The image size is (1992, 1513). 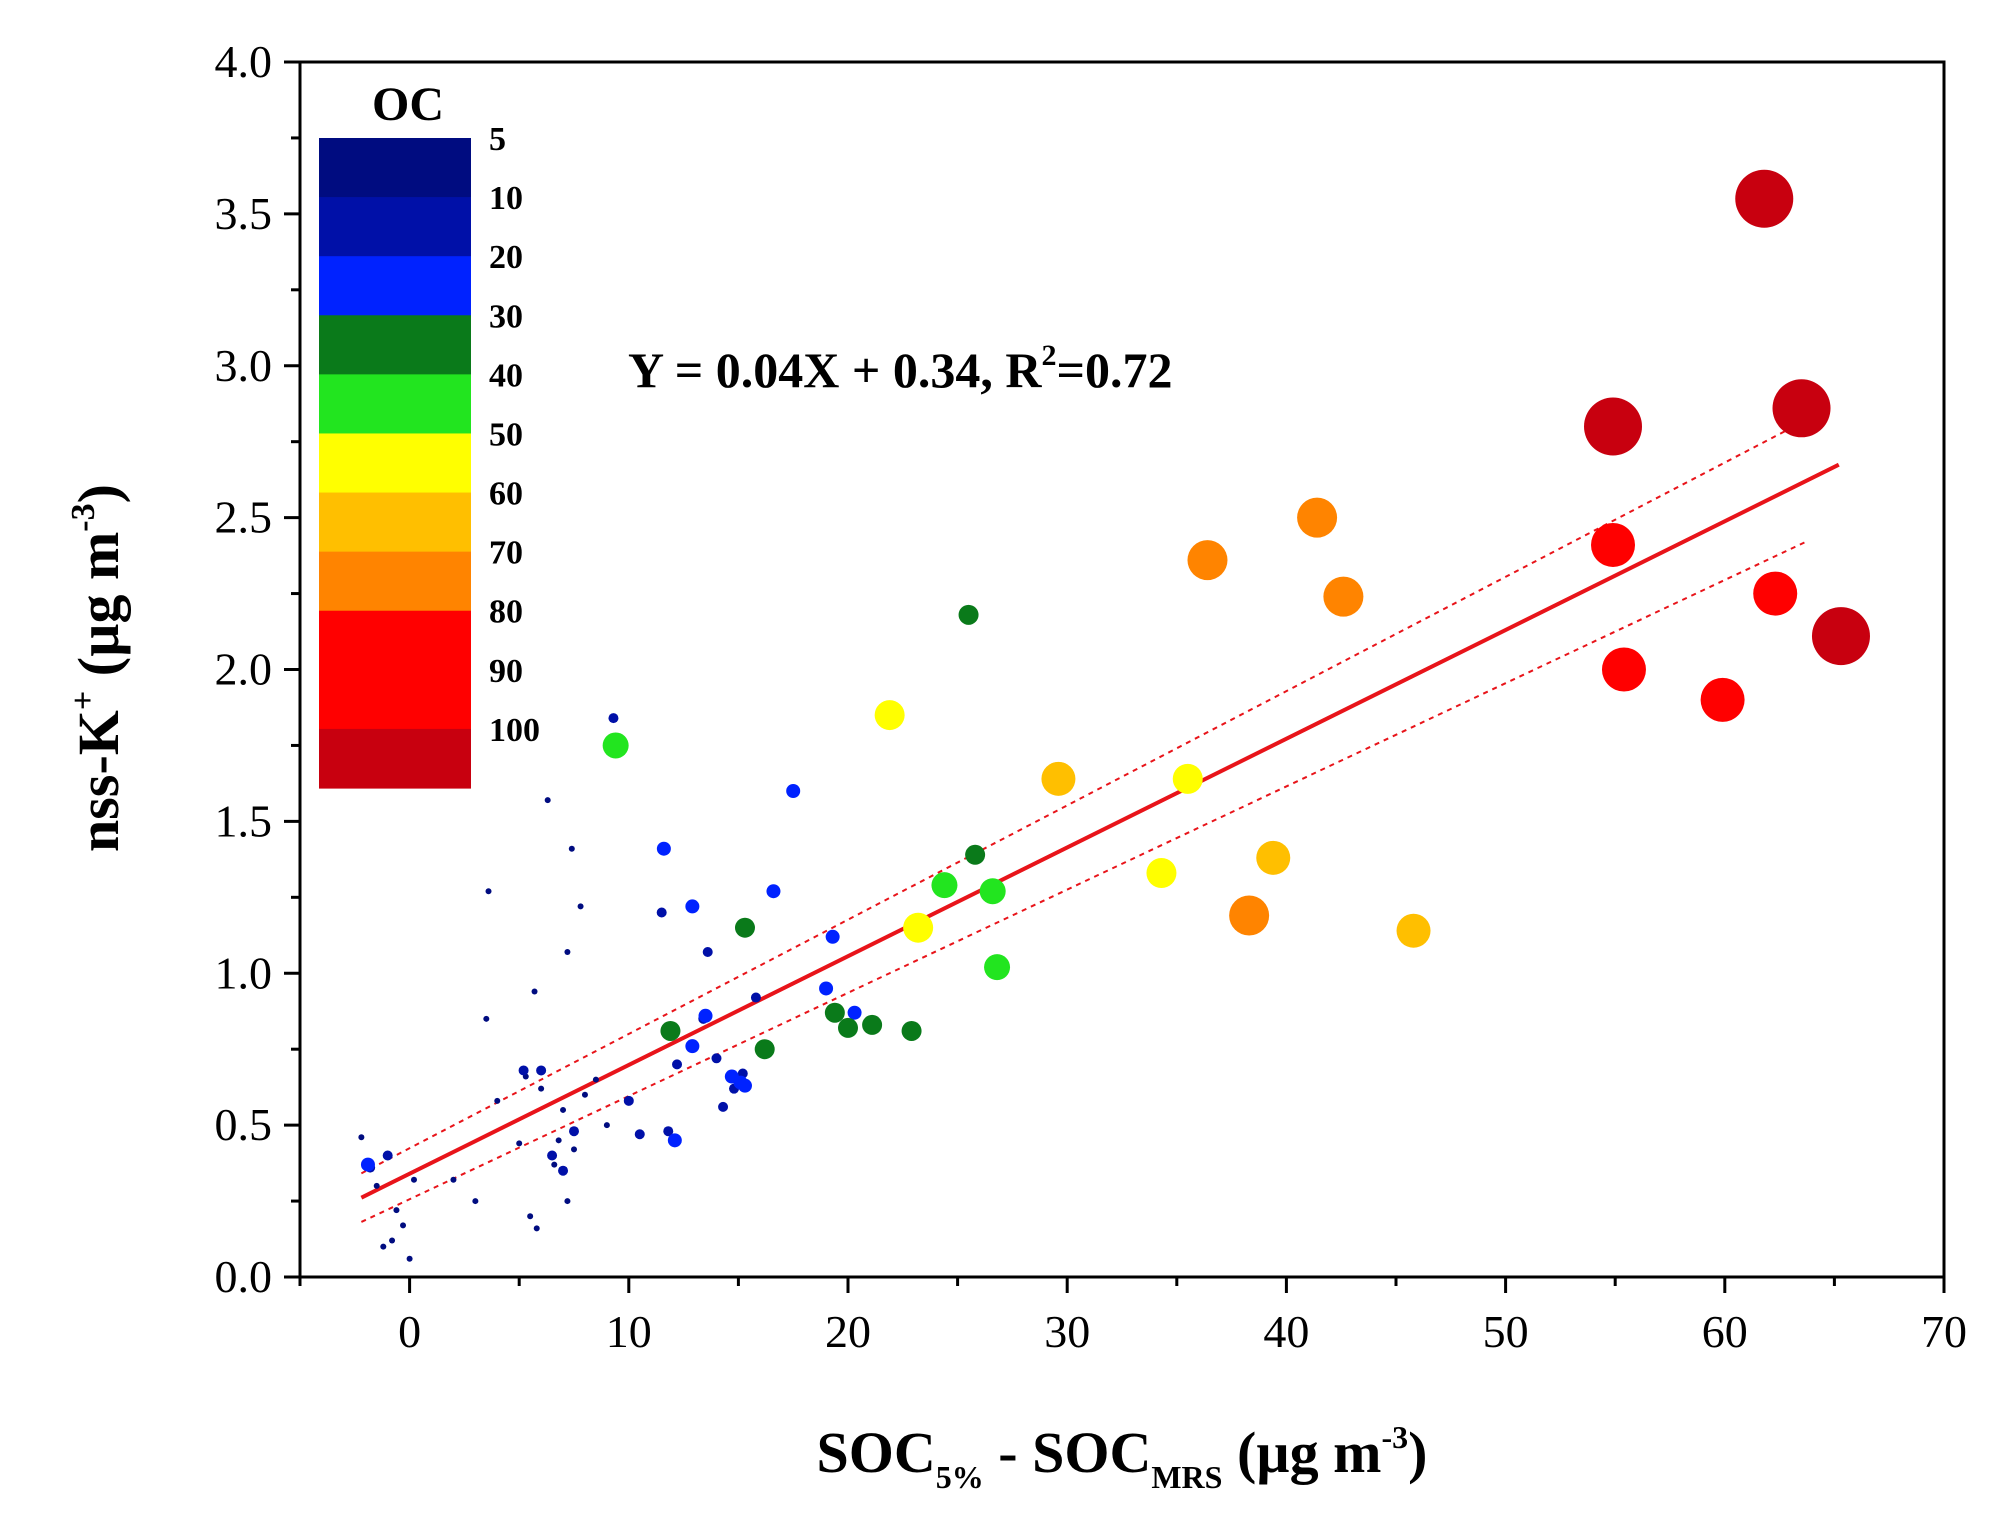 I want to click on legend-label: 10, so click(x=506, y=198).